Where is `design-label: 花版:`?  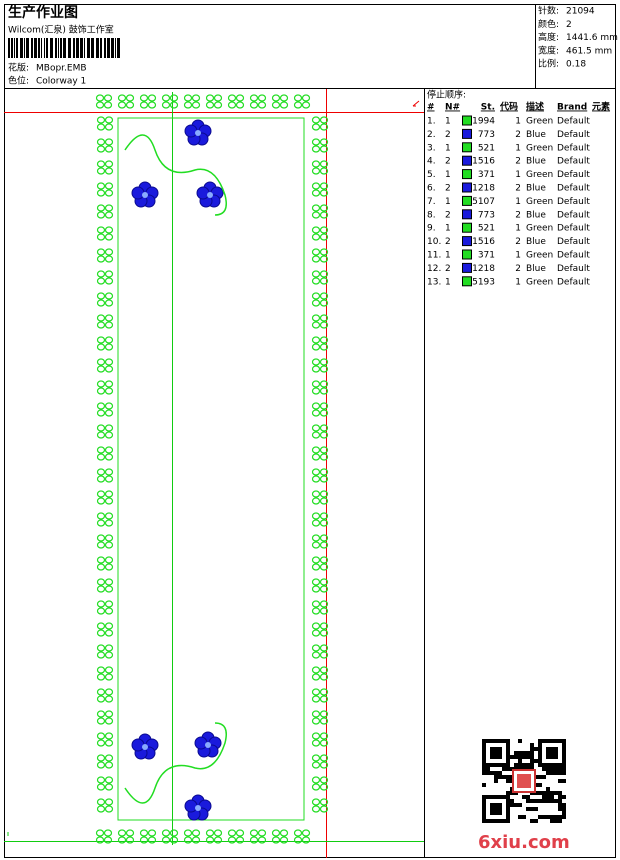
design-label: 花版: is located at coordinates (18, 68).